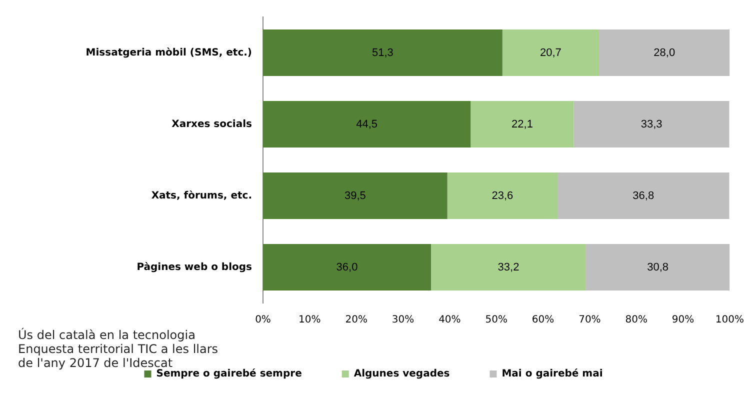 Image resolution: width=755 pixels, height=397 pixels. I want to click on x-tick-label: 40%, so click(449, 320).